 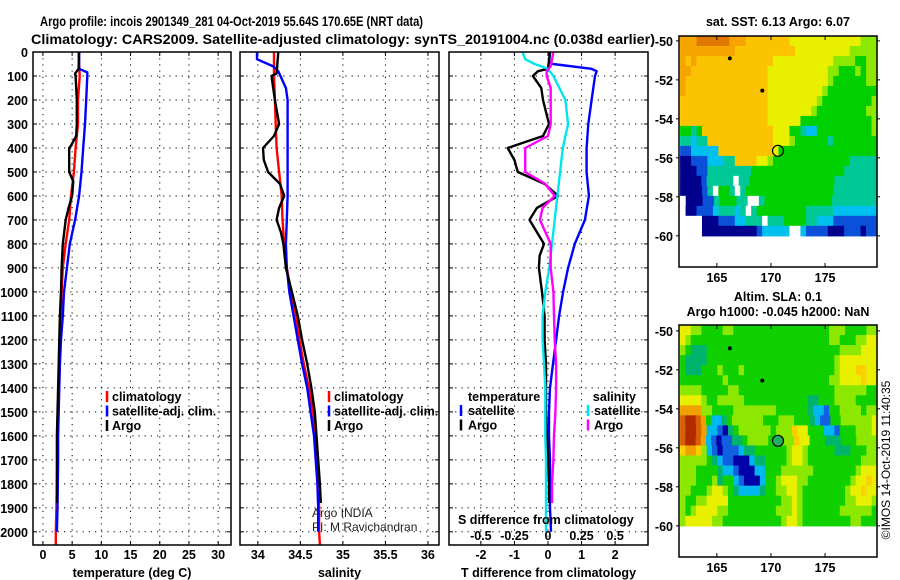 I want to click on argo-location-marker, so click(x=778, y=440).